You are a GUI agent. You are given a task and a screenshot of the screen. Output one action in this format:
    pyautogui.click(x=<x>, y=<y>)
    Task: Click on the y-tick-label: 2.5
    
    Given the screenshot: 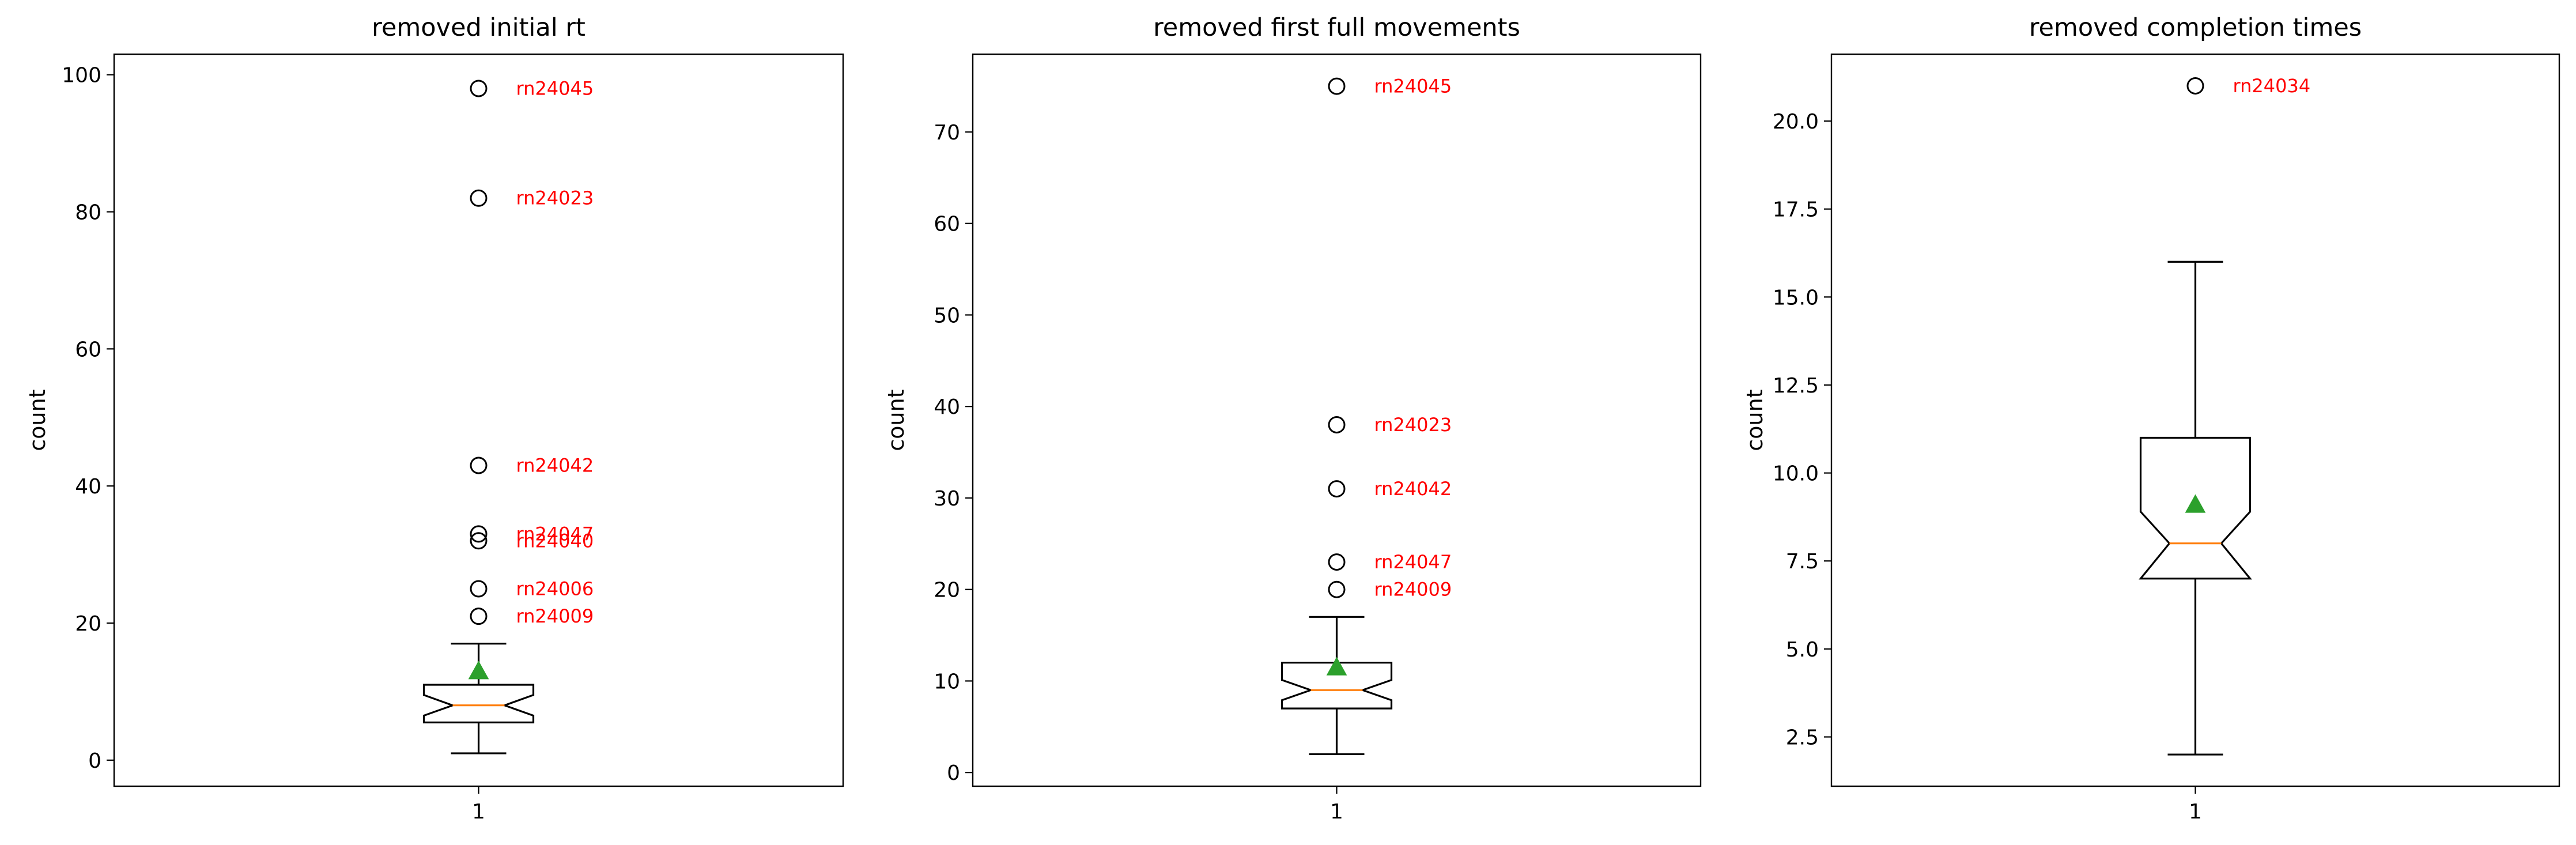 What is the action you would take?
    pyautogui.click(x=1802, y=738)
    